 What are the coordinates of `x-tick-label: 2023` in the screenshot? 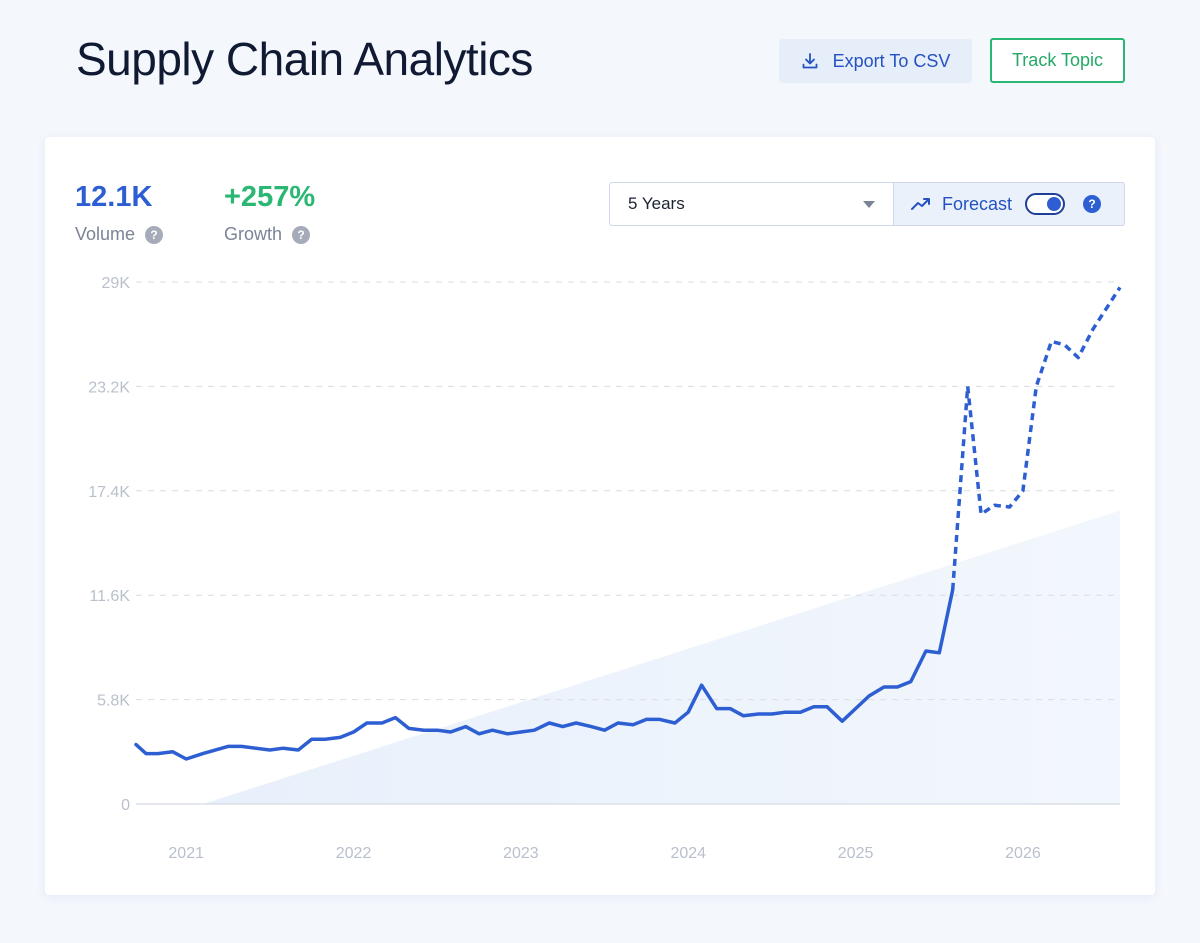 It's located at (521, 853).